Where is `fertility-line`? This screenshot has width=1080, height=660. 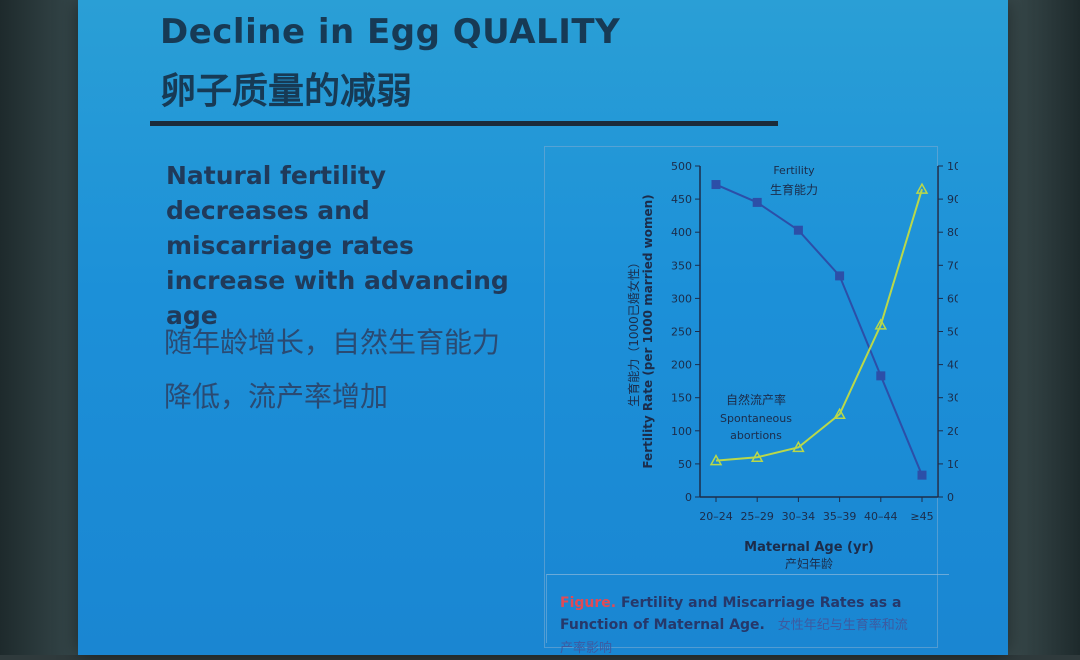 fertility-line is located at coordinates (819, 329).